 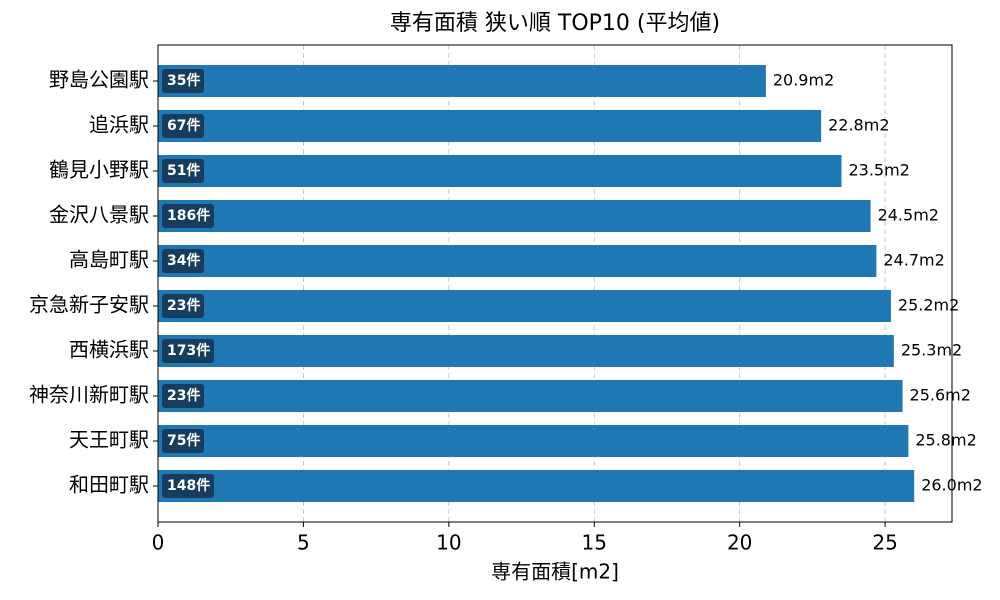 I want to click on y-tick-label: 鶴見小野駅, so click(x=99, y=170).